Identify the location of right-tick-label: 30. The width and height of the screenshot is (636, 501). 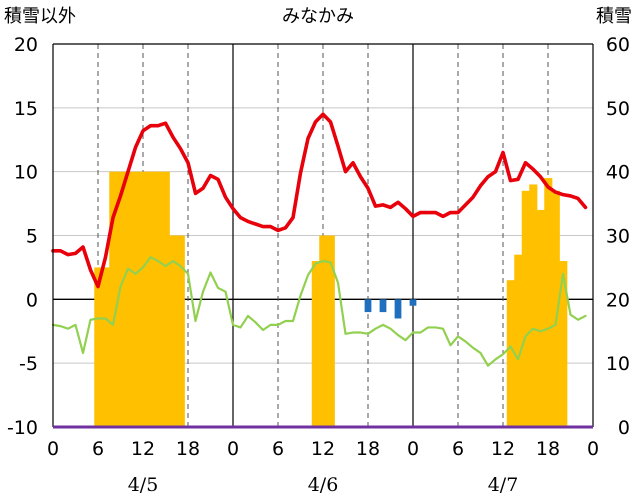
(618, 237).